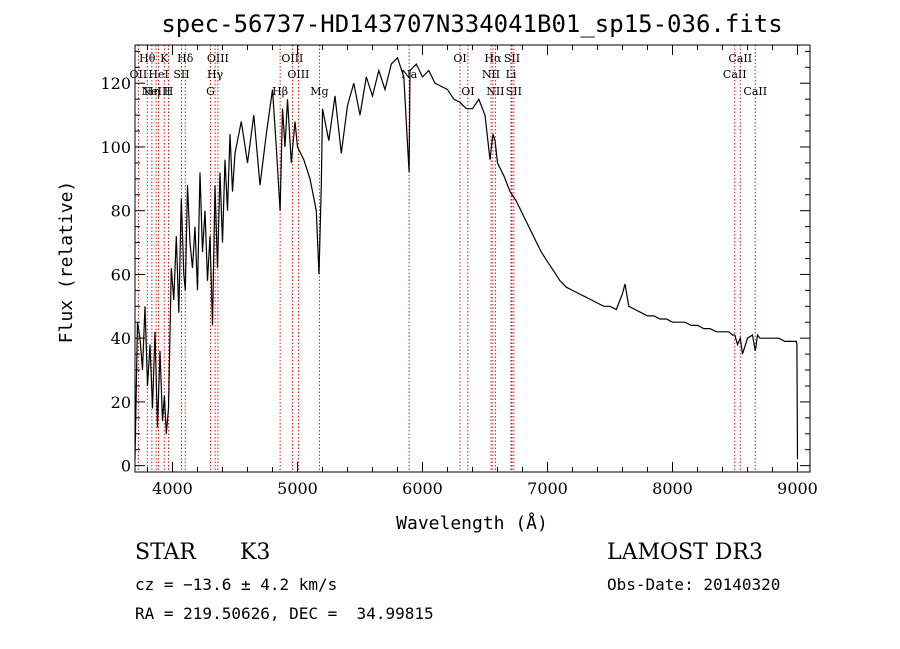  Describe the element at coordinates (511, 74) in the screenshot. I see `spectral-line-label: Li` at that location.